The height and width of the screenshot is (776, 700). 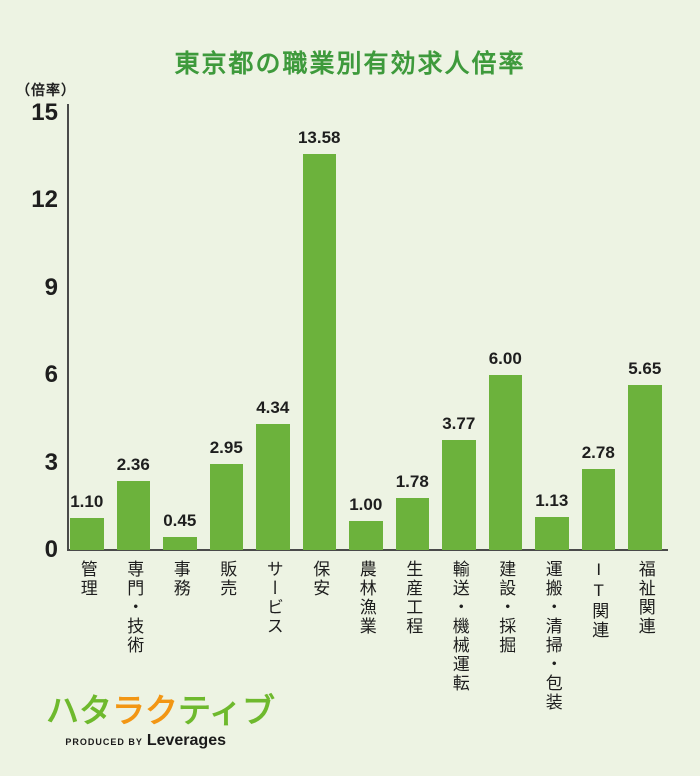 What do you see at coordinates (226, 710) in the screenshot?
I see `logo-char: ィ` at bounding box center [226, 710].